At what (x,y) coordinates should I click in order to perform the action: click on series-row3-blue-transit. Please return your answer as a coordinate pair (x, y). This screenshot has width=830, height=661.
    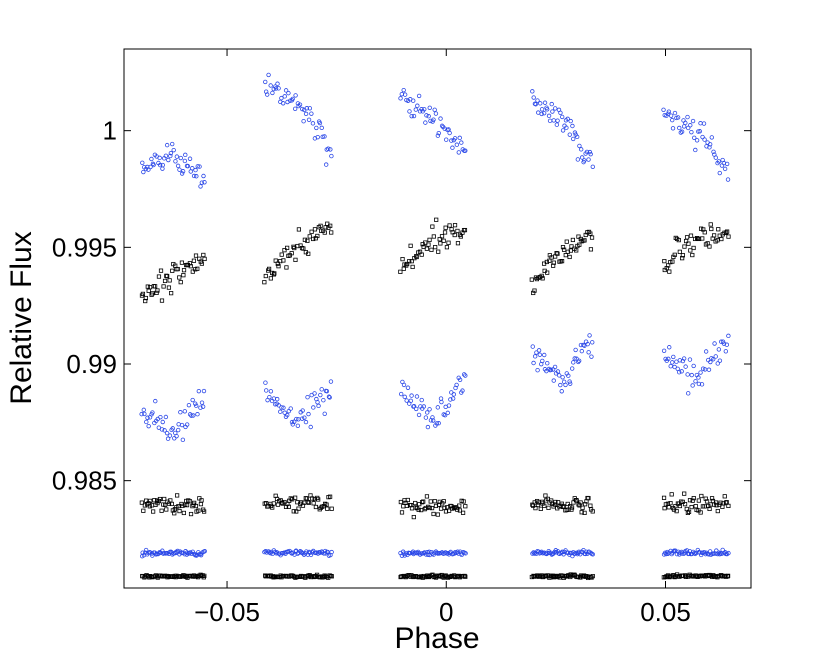
    Looking at the image, I should click on (435, 388).